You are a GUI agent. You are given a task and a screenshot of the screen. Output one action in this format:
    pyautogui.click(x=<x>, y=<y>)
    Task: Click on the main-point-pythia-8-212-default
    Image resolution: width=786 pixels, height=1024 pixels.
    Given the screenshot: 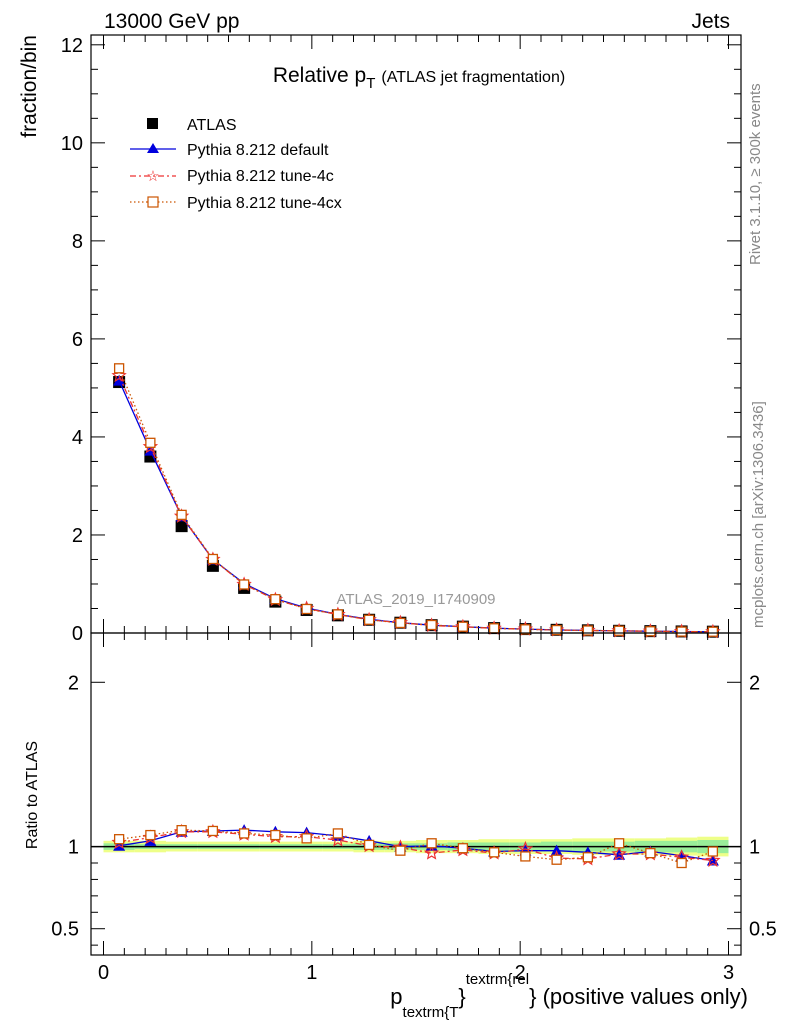 What is the action you would take?
    pyautogui.click(x=119, y=380)
    